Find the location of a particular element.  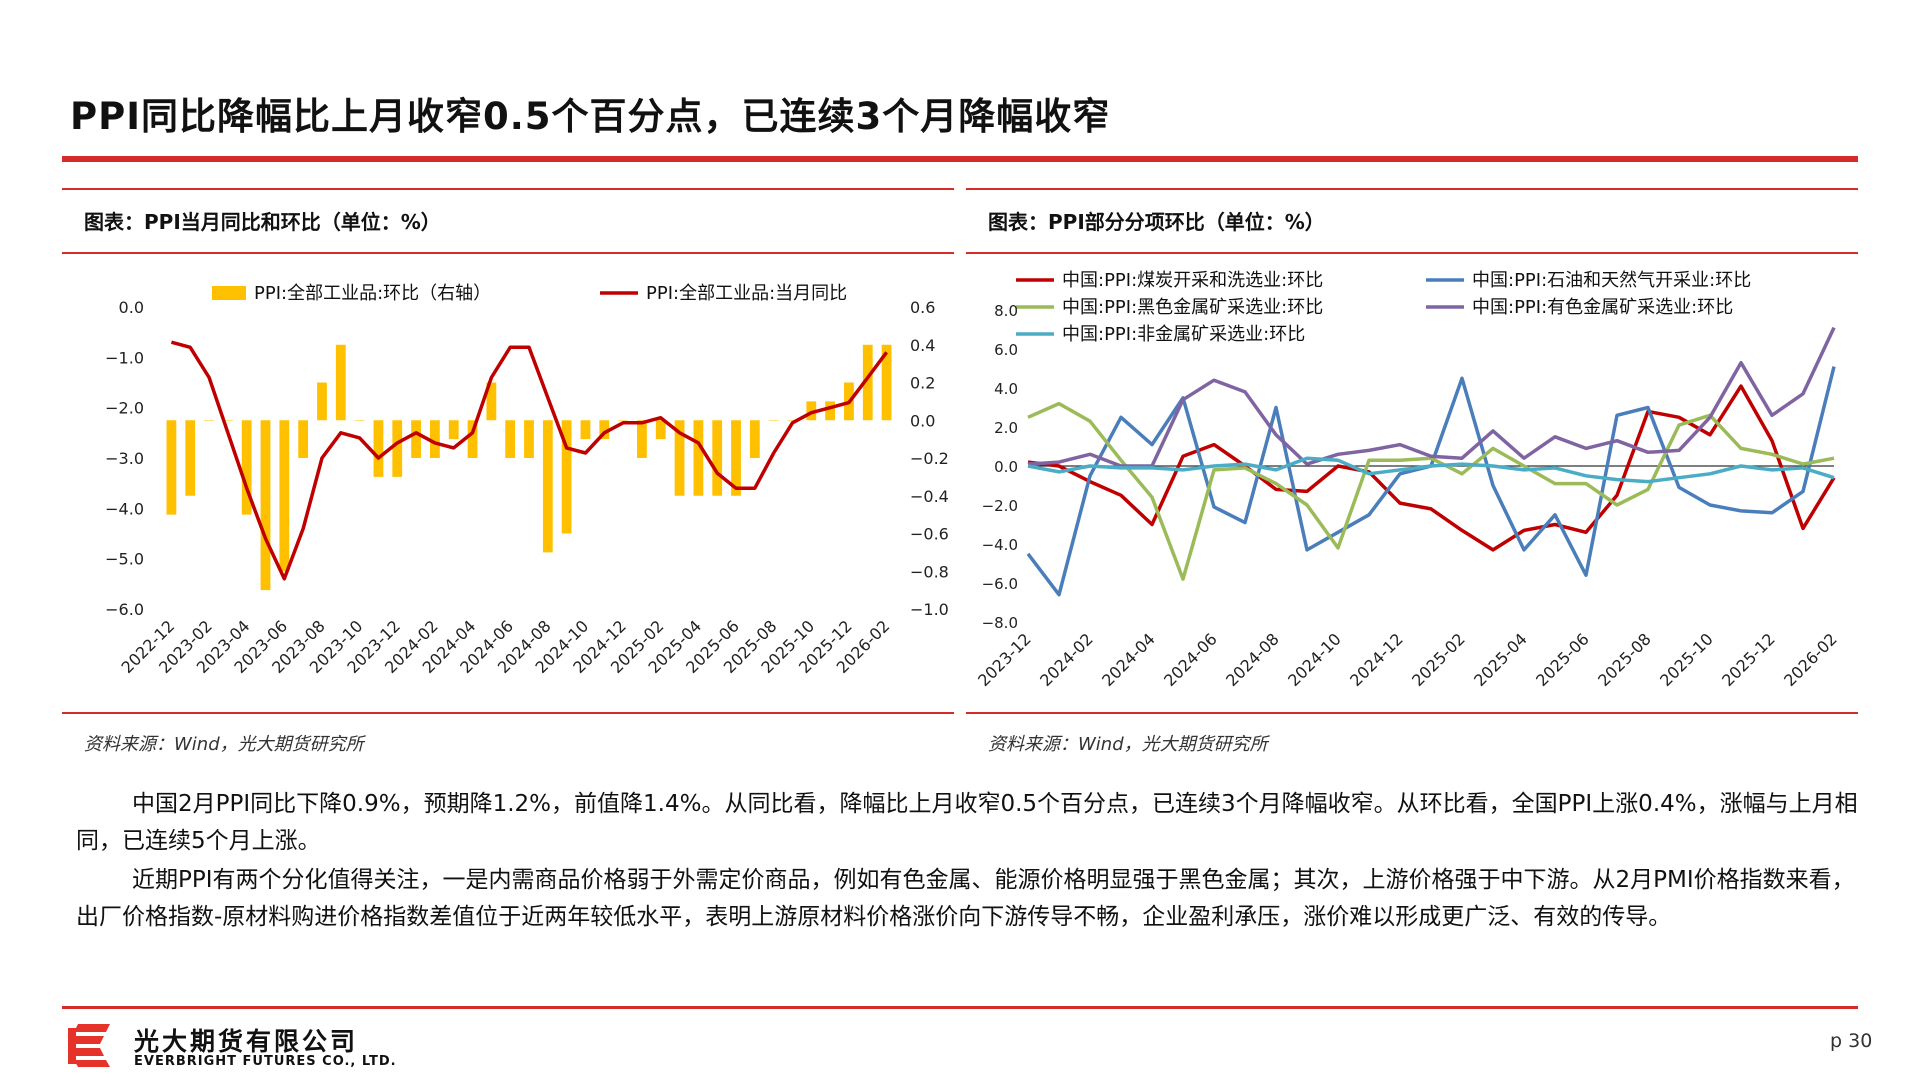

y-tick-label: 4.0 is located at coordinates (1006, 389).